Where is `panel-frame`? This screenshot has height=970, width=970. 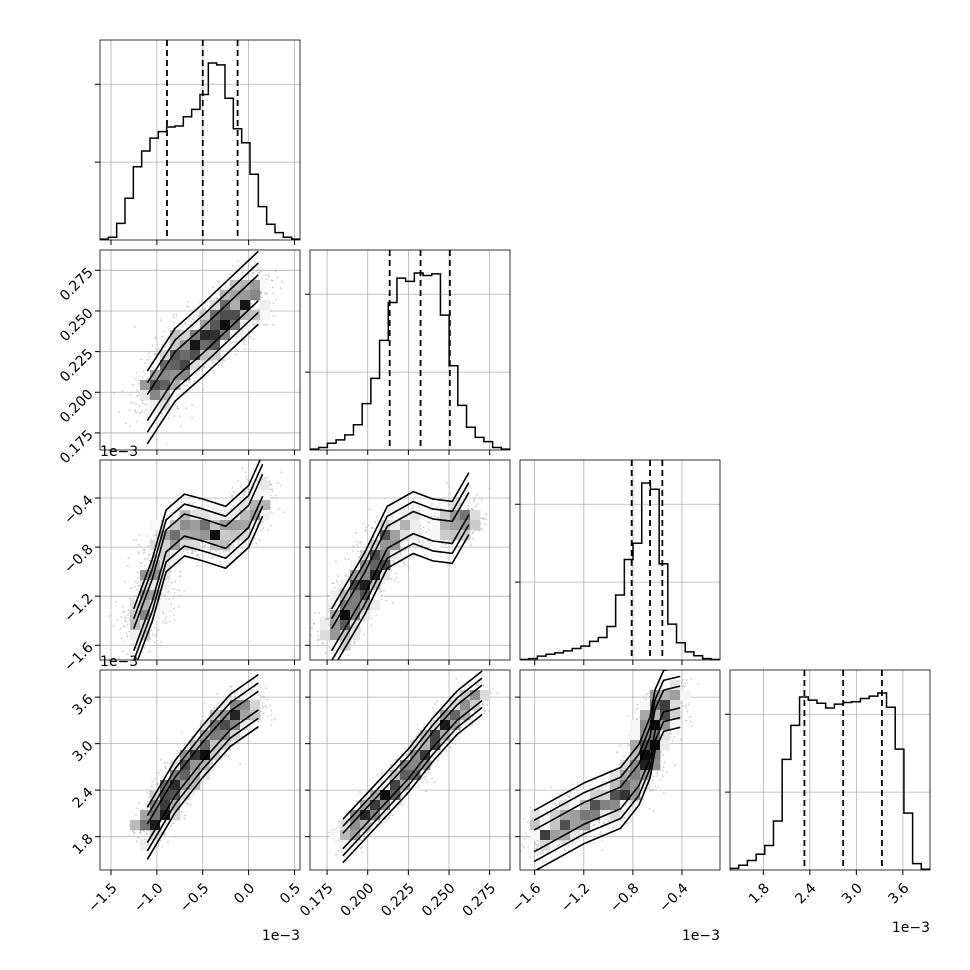 panel-frame is located at coordinates (200, 350).